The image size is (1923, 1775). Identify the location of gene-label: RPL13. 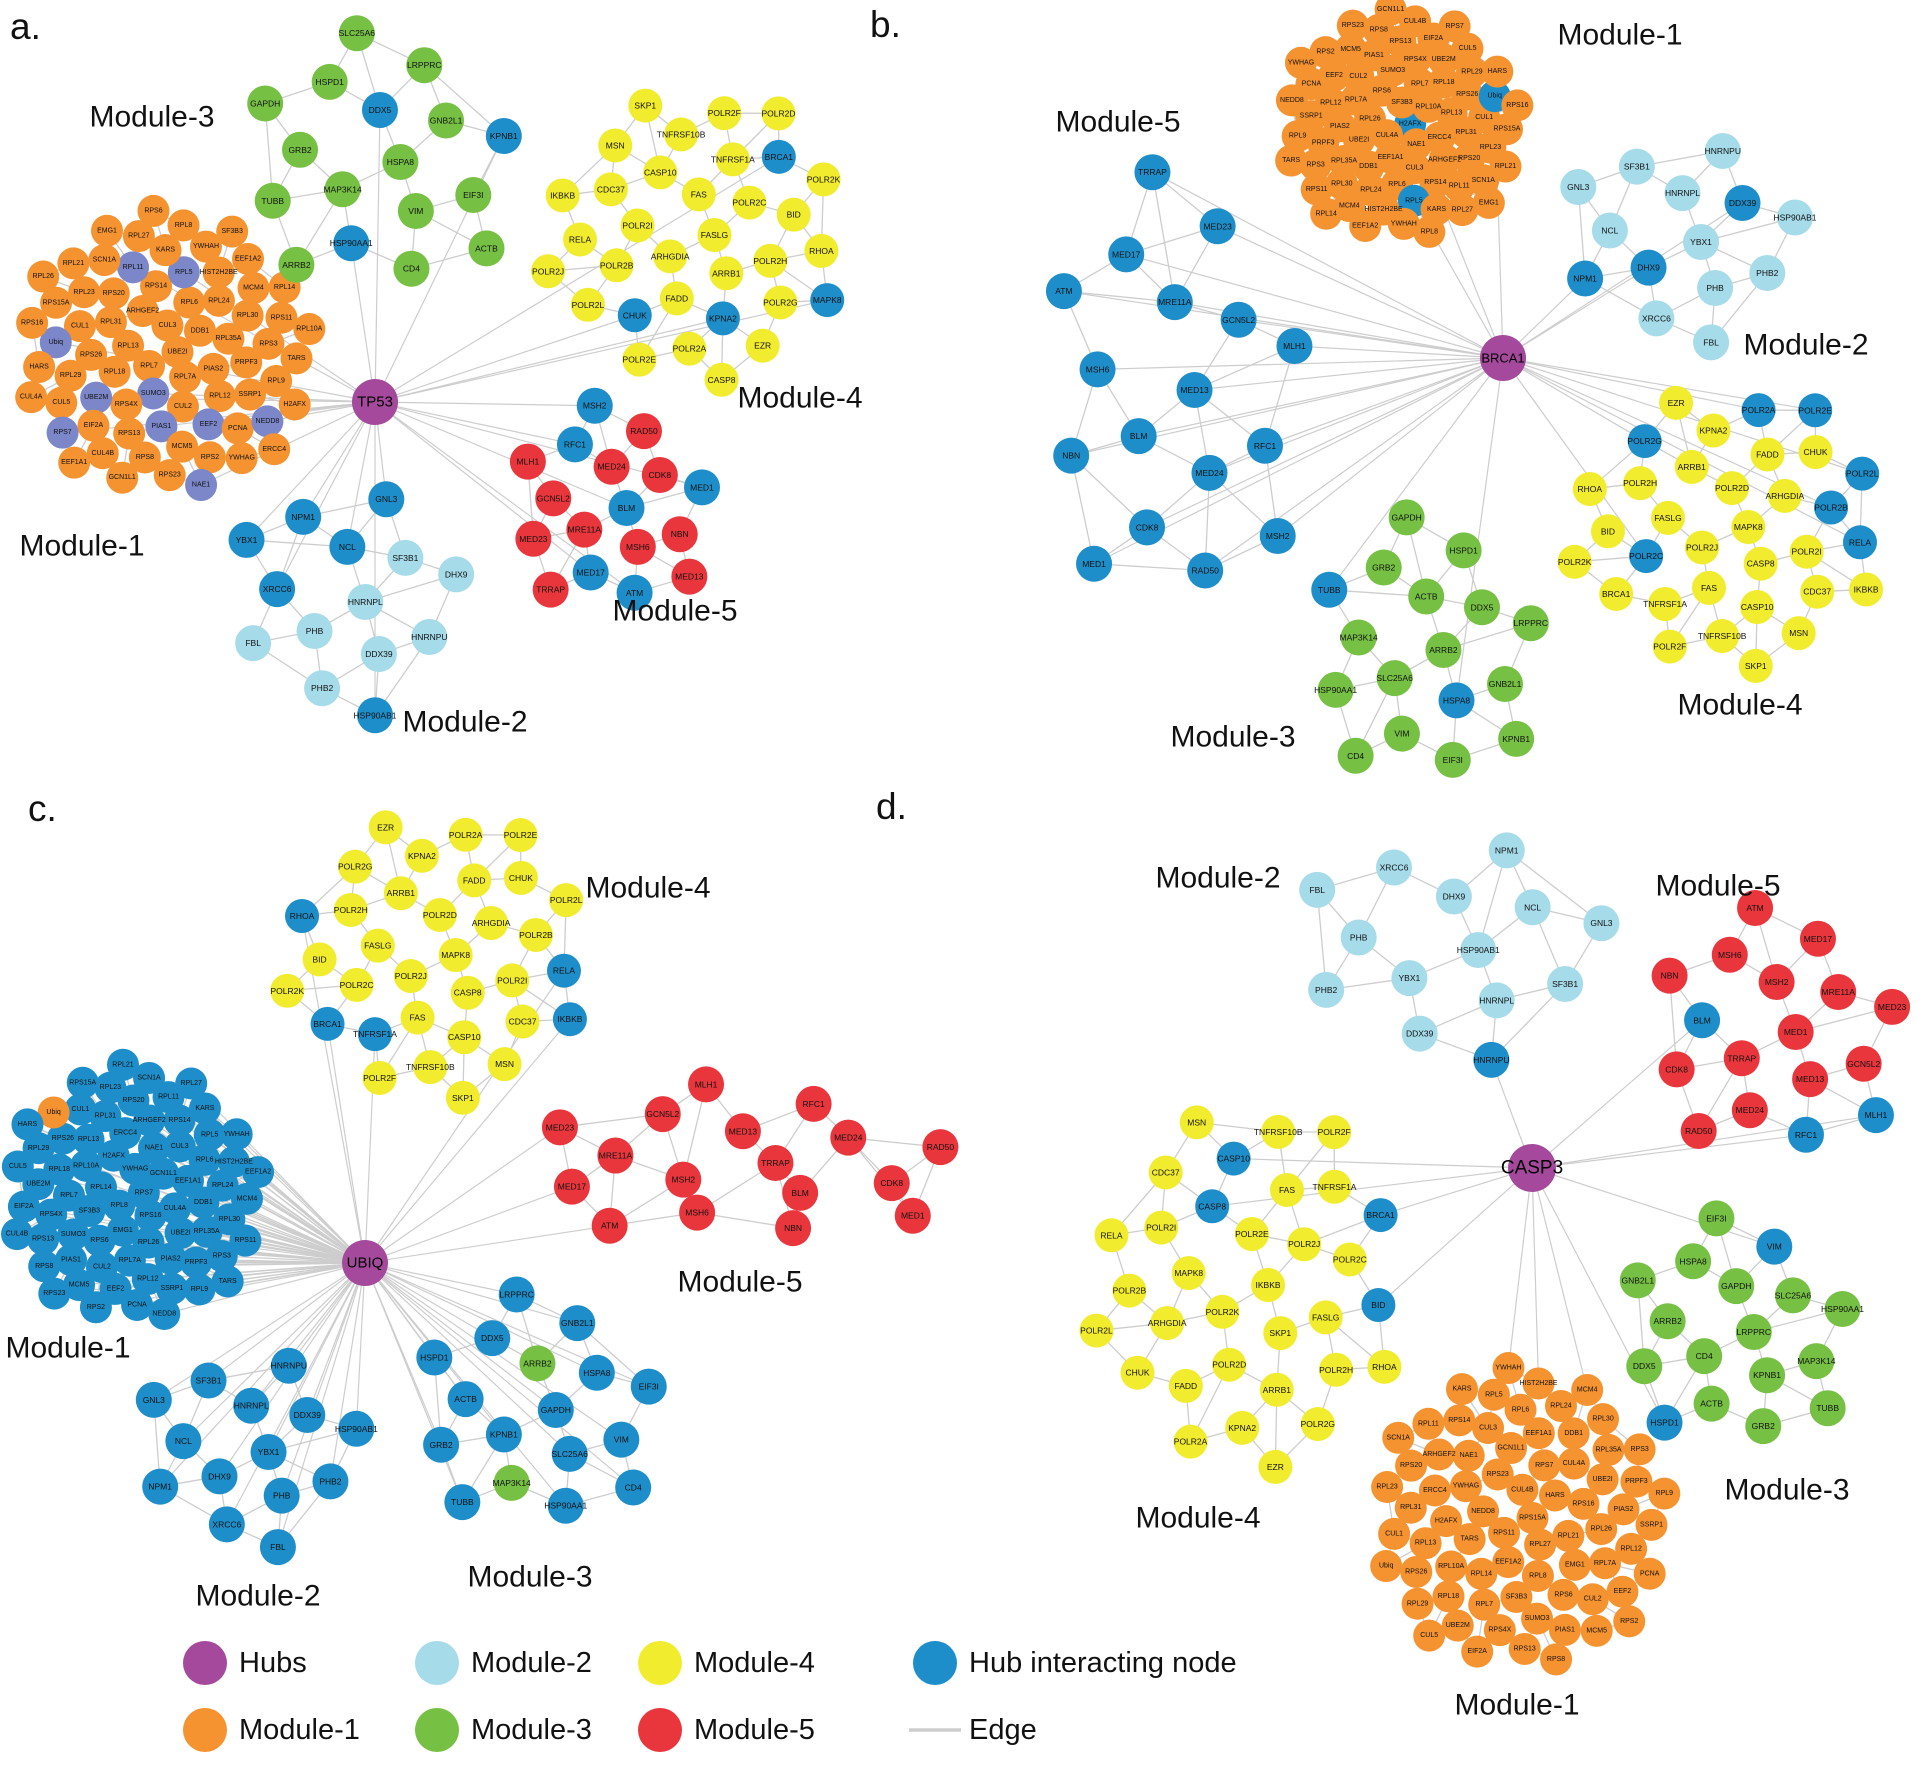
(1426, 1543).